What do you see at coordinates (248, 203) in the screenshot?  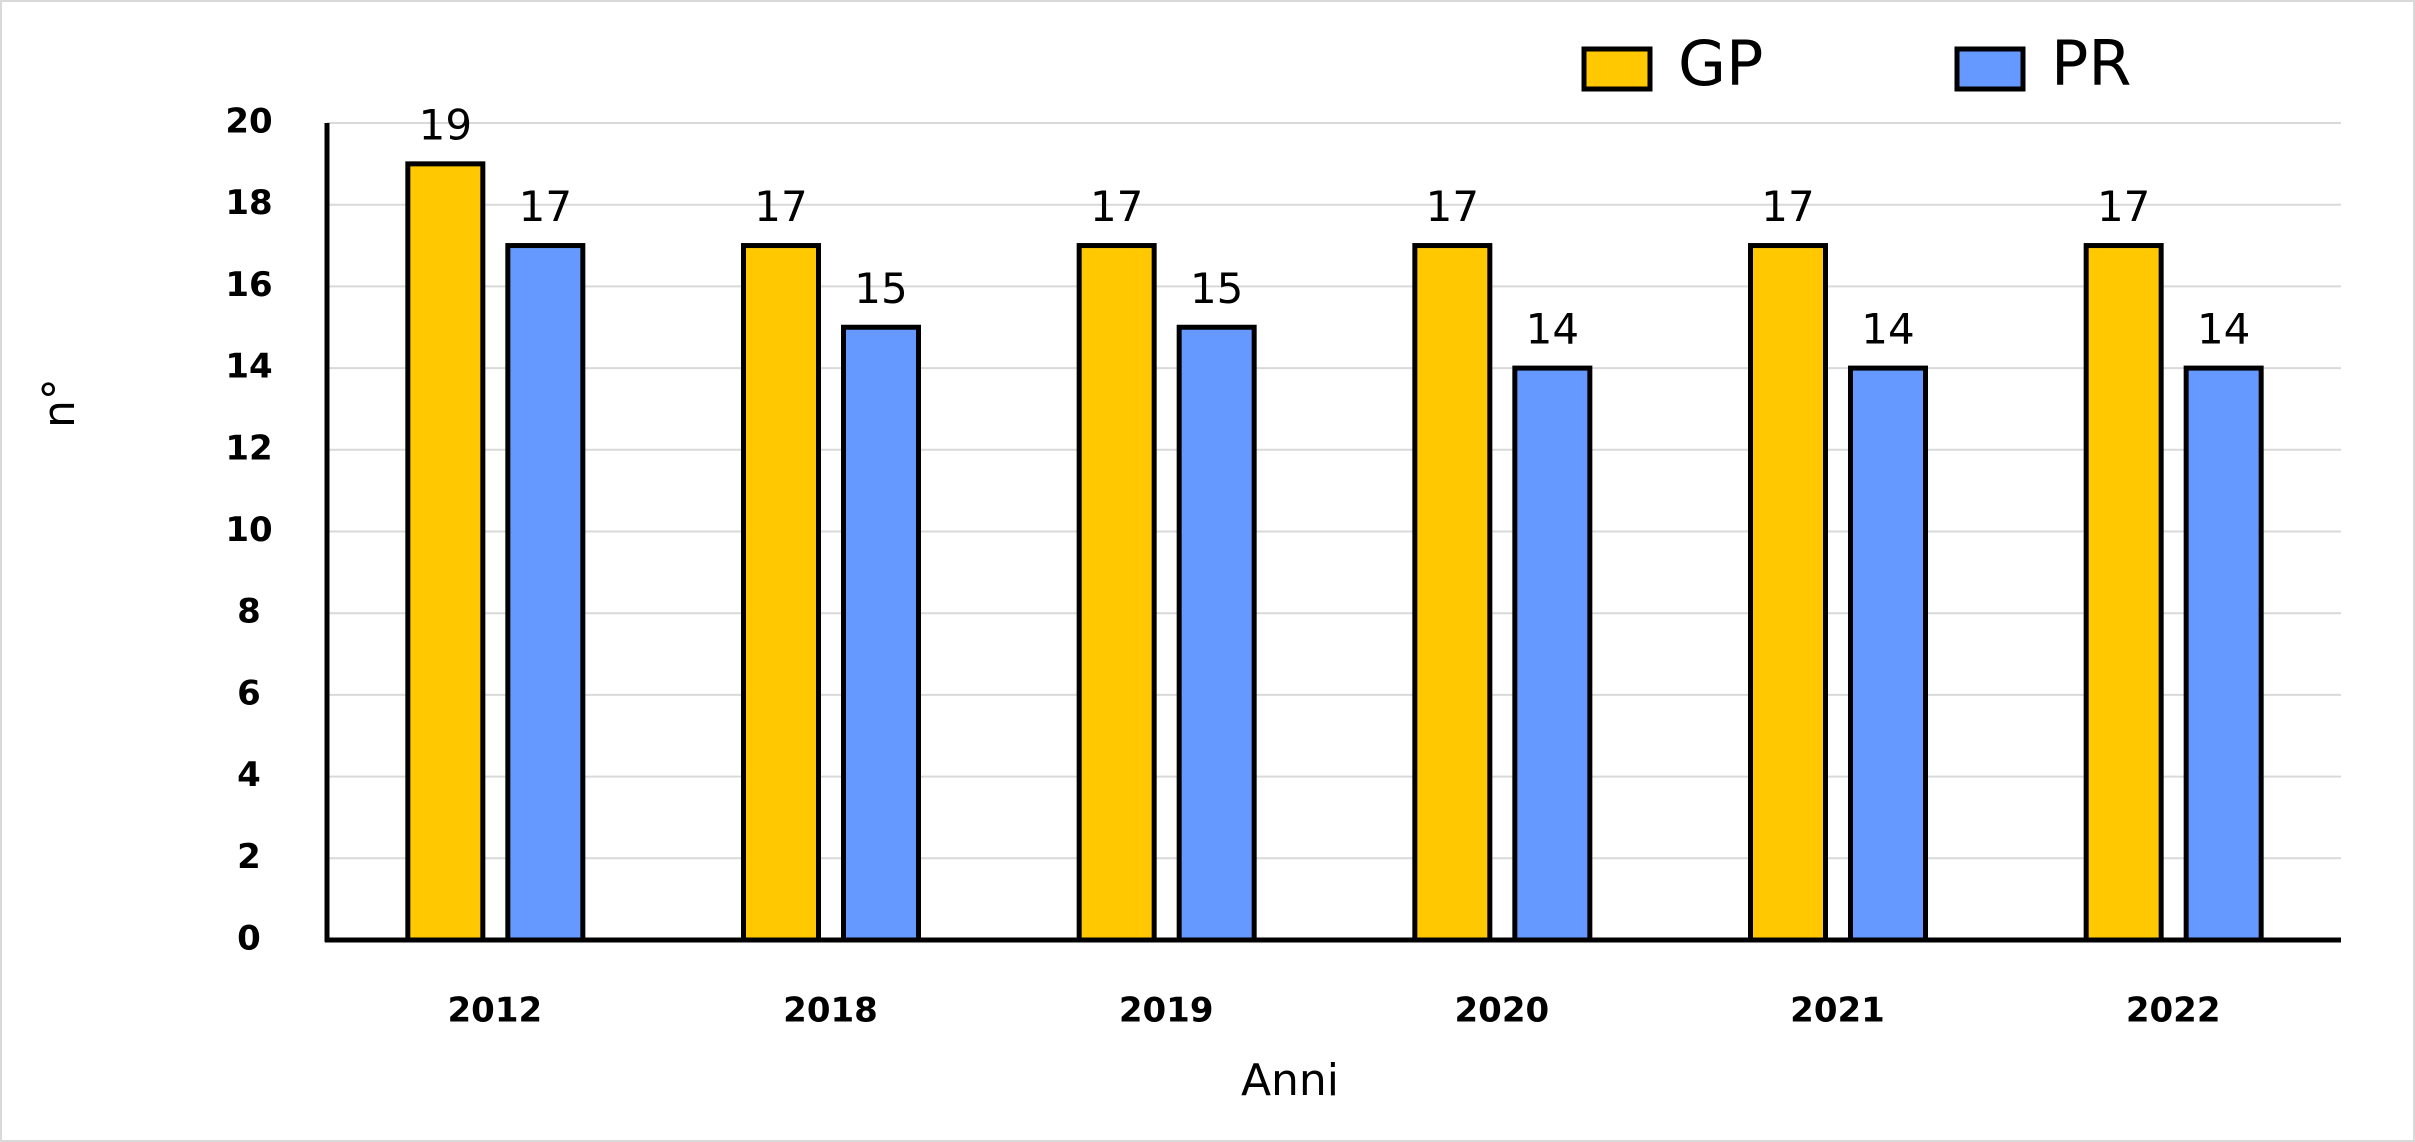 I see `y-tick-label: 18` at bounding box center [248, 203].